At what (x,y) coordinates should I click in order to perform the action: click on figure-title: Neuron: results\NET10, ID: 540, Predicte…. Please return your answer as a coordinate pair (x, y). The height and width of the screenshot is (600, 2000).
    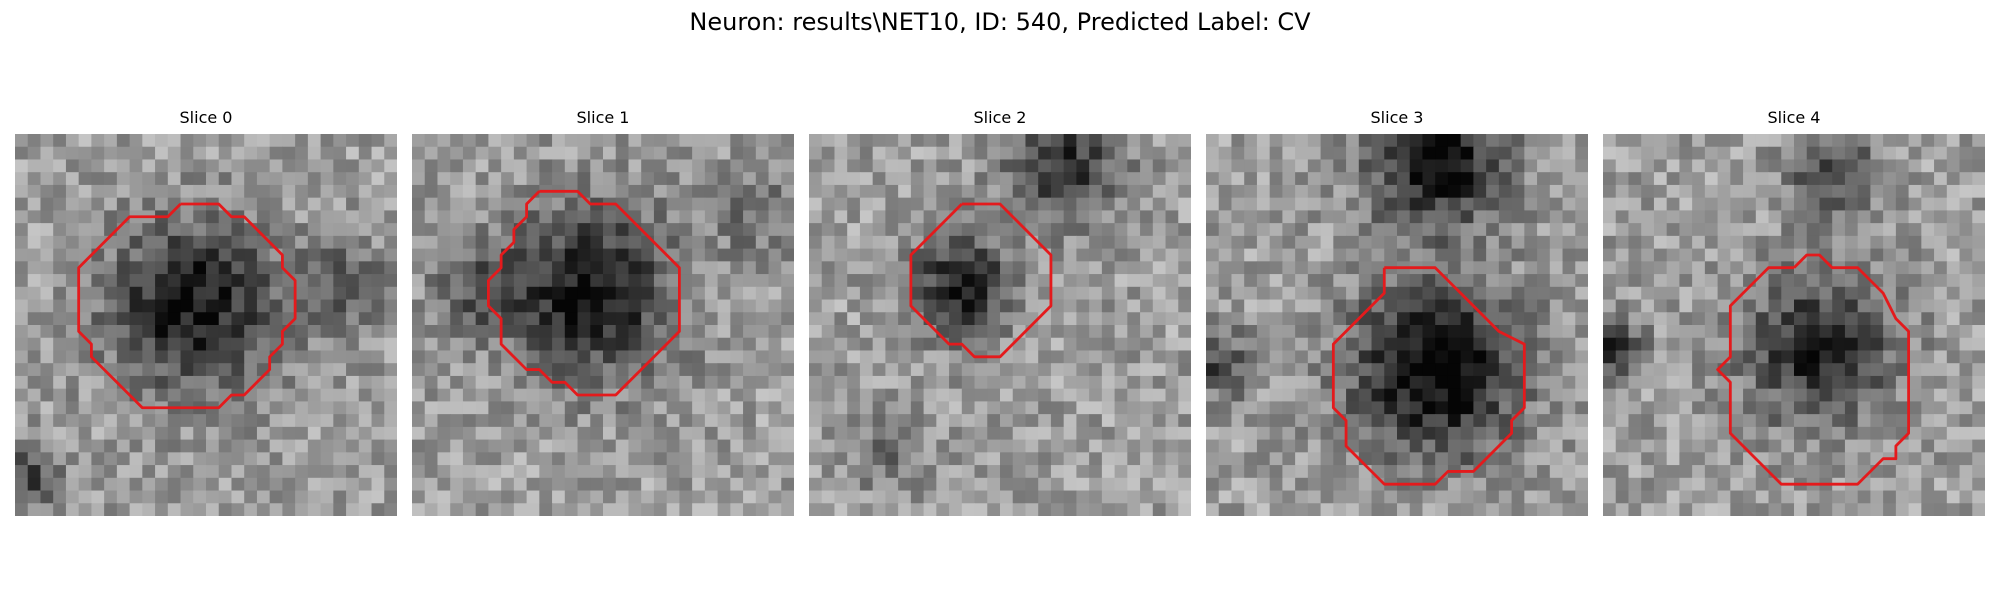
    Looking at the image, I should click on (1000, 22).